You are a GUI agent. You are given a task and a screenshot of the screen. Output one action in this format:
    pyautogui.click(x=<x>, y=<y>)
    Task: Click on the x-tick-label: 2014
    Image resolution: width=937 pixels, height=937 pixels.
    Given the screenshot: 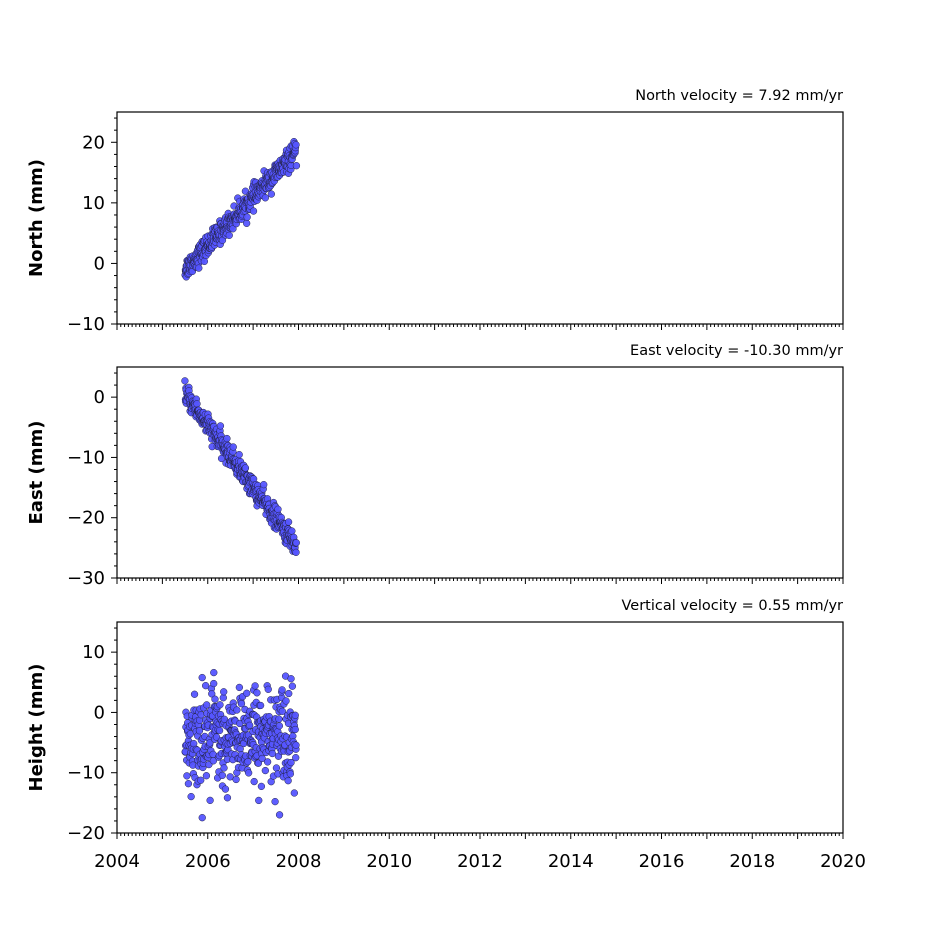 What is the action you would take?
    pyautogui.click(x=571, y=861)
    